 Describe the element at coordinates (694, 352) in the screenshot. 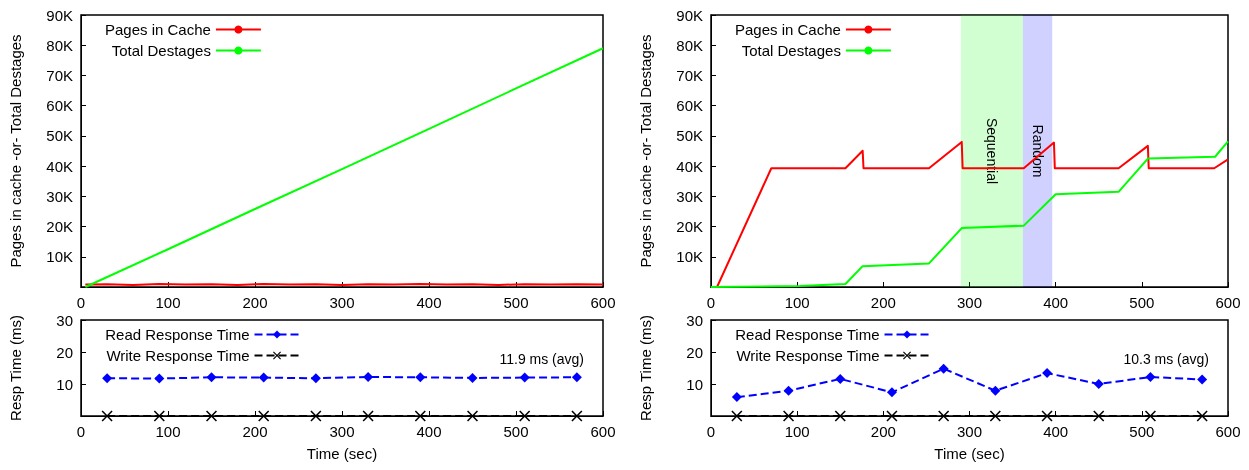

I see `y-tick-label: 20` at that location.